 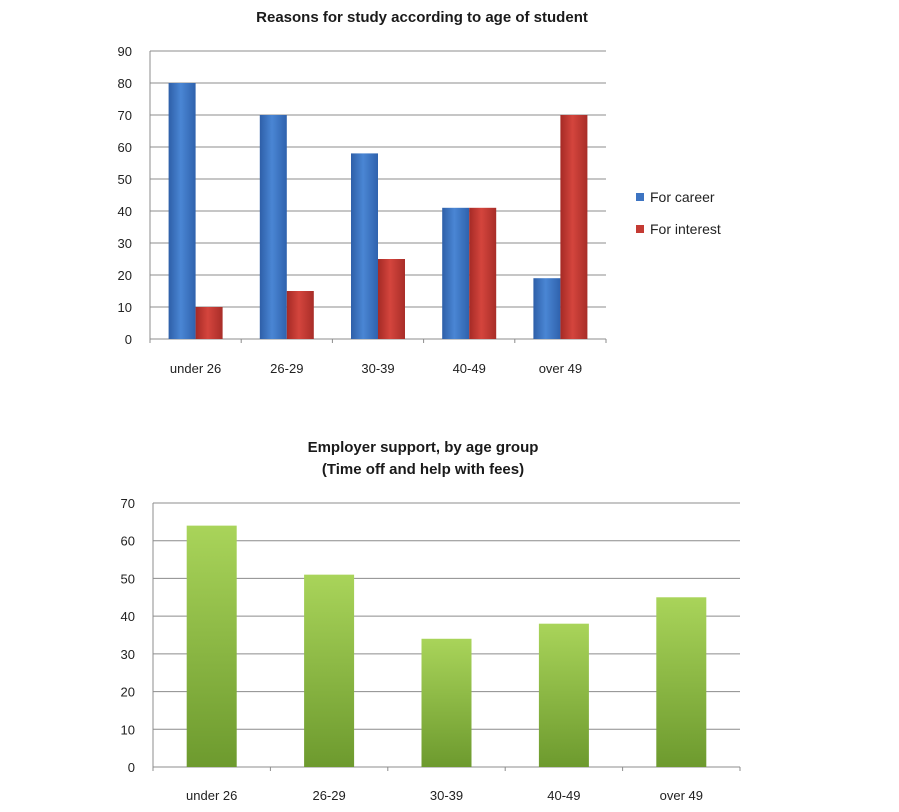 What do you see at coordinates (128, 729) in the screenshot?
I see `chart2-y-tick-label: 10` at bounding box center [128, 729].